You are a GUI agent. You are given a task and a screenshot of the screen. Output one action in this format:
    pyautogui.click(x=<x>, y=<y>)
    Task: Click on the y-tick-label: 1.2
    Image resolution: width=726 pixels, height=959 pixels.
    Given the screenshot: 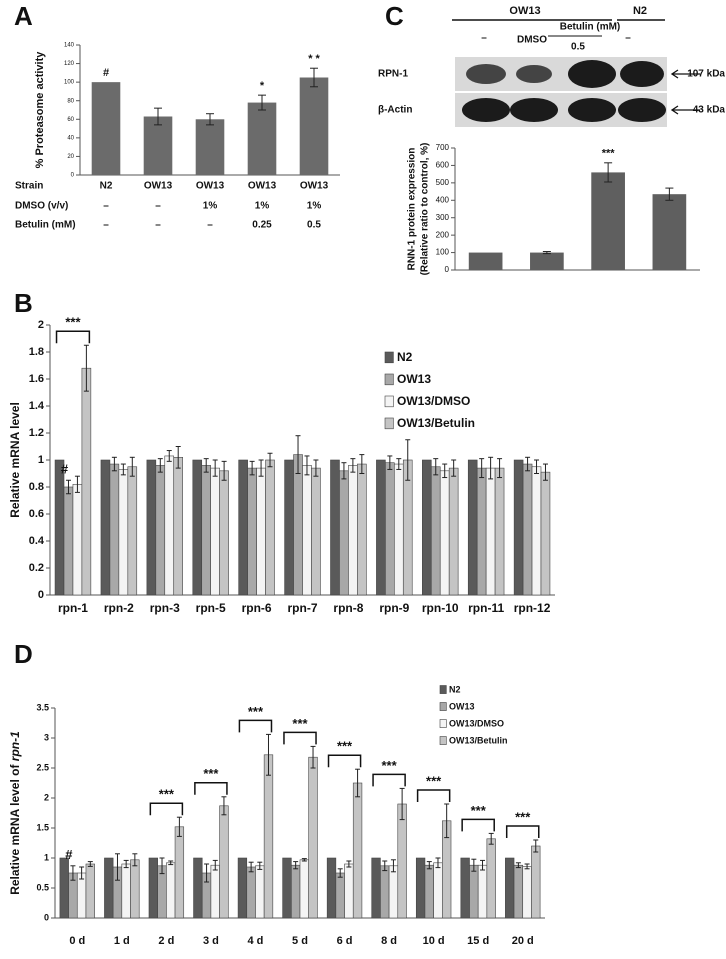 What is the action you would take?
    pyautogui.click(x=36, y=433)
    